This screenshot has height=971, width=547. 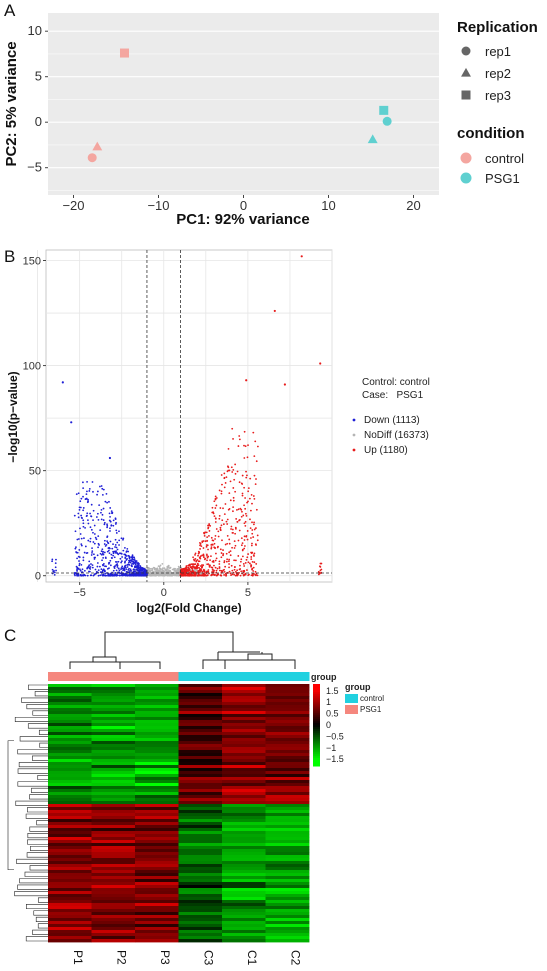 What do you see at coordinates (390, 435) in the screenshot?
I see `volcano-legend-items: Down (1113) NoDiff (16373) Up (1180)` at bounding box center [390, 435].